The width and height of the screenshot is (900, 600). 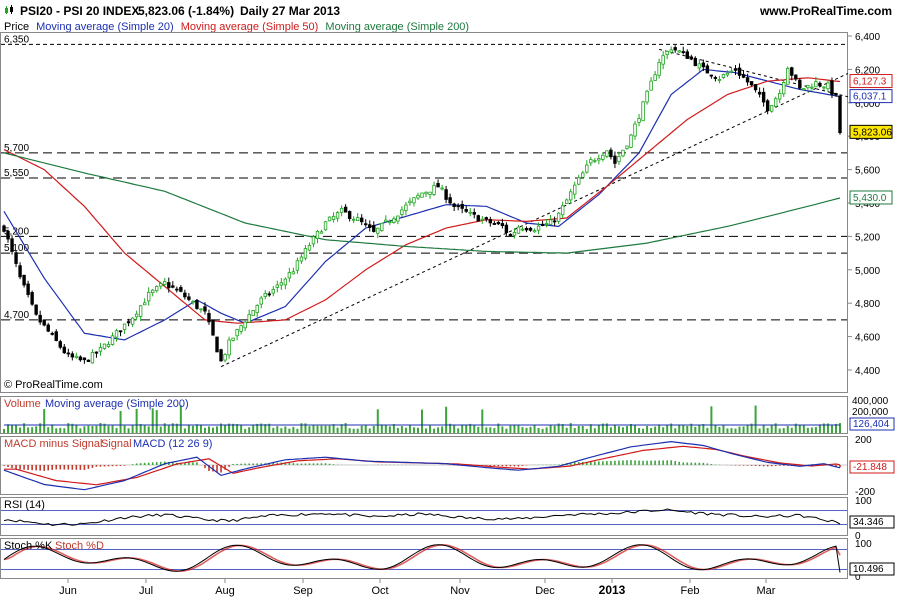 What do you see at coordinates (424, 415) in the screenshot?
I see `volume-panel-frame` at bounding box center [424, 415].